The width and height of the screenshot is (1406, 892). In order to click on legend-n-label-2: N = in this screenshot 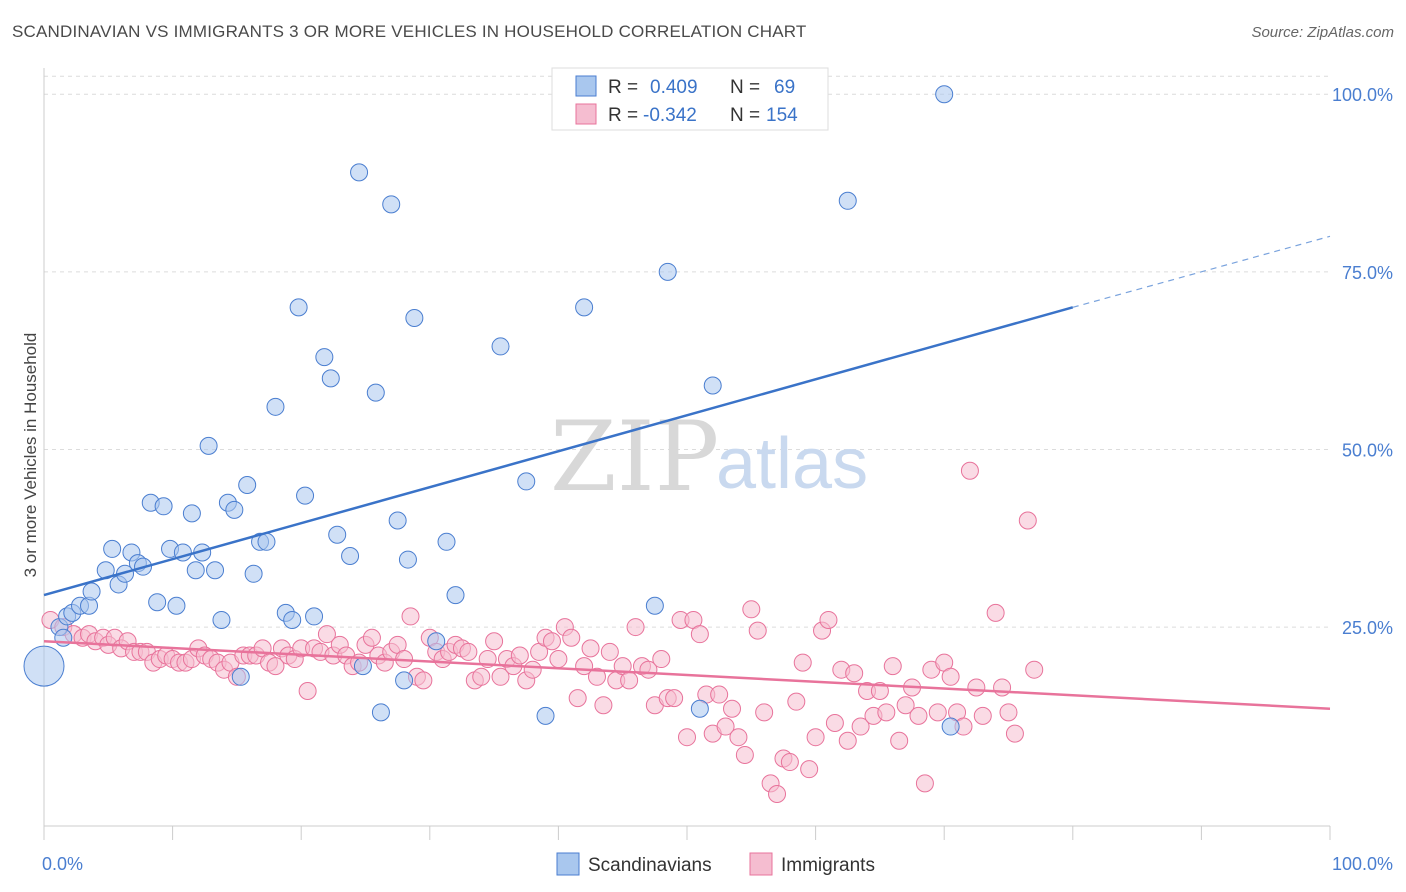, I will do `click(745, 115)`.